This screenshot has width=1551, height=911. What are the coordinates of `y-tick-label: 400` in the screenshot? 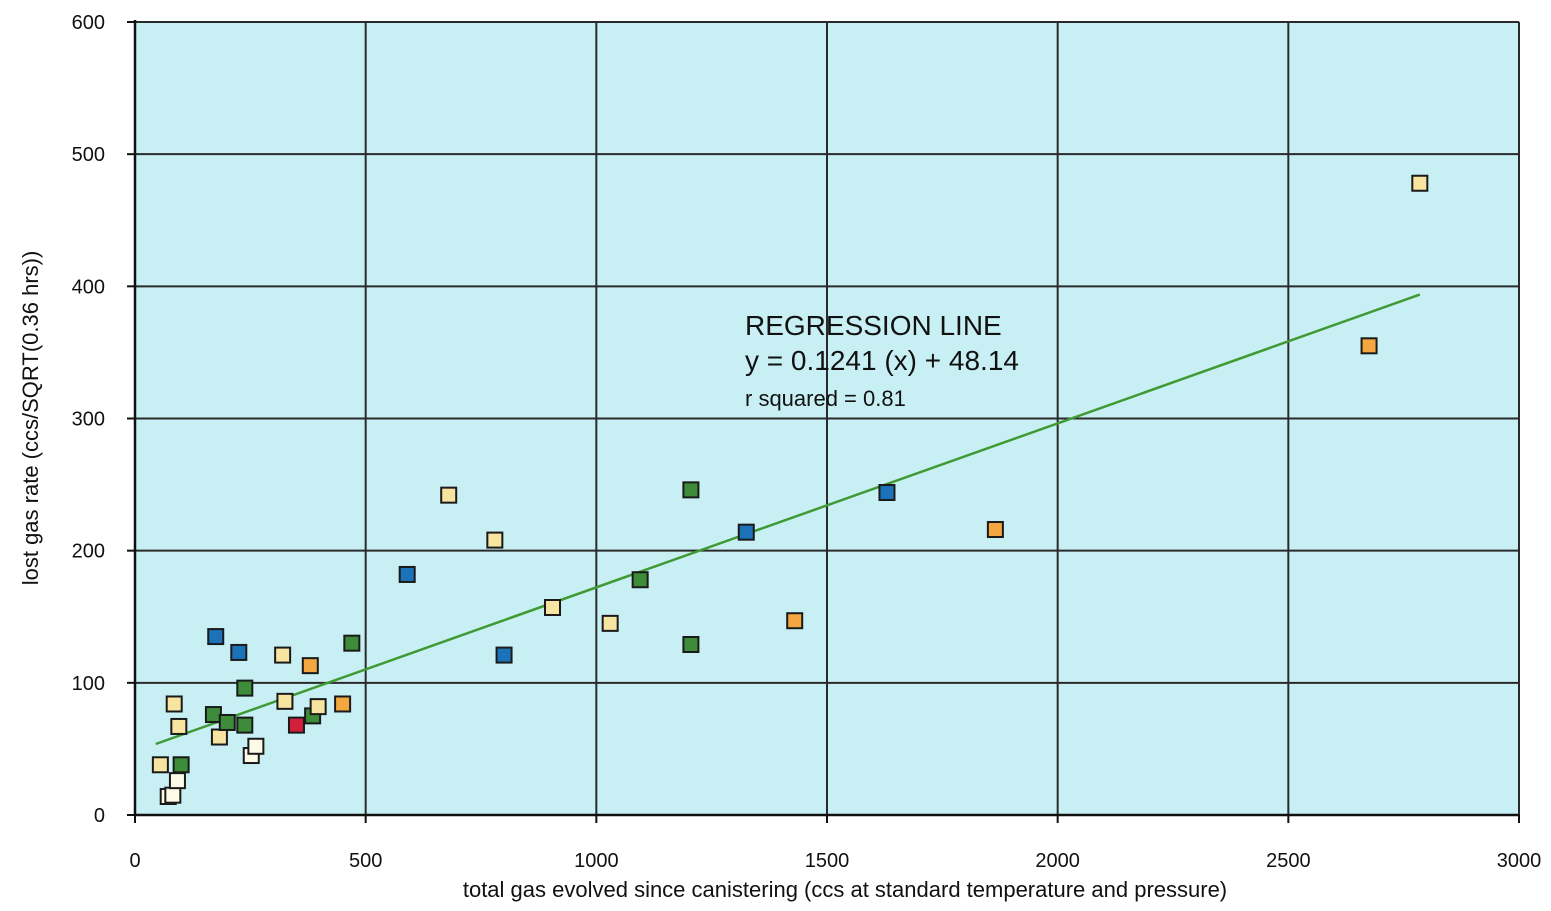 It's located at (88, 287).